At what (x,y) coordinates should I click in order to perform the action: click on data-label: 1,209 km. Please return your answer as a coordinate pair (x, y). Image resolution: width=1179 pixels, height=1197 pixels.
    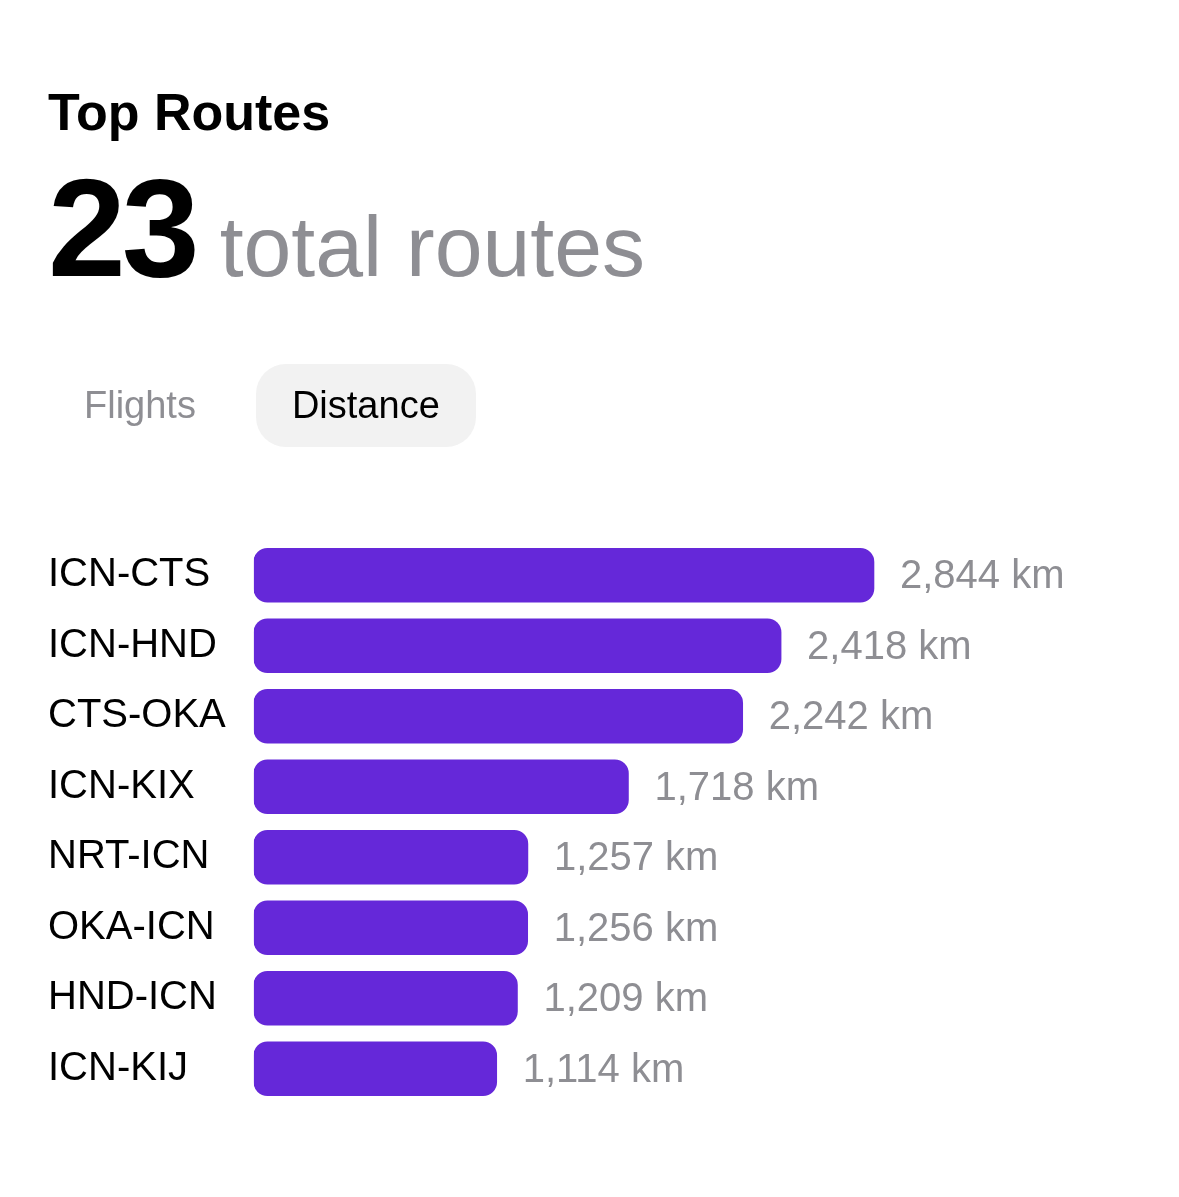
    Looking at the image, I should click on (625, 997).